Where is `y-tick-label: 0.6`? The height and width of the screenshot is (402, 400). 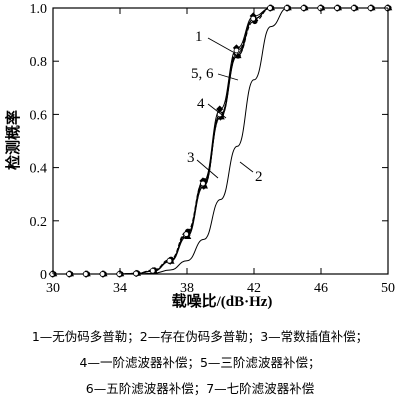
y-tick-label: 0.6 is located at coordinates (39, 115).